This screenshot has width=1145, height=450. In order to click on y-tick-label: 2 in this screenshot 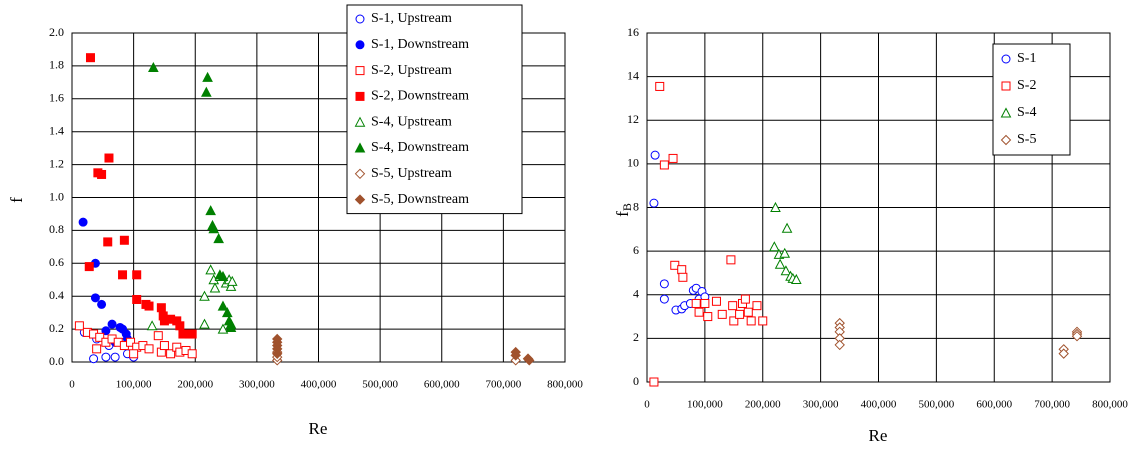, I will do `click(636, 337)`.